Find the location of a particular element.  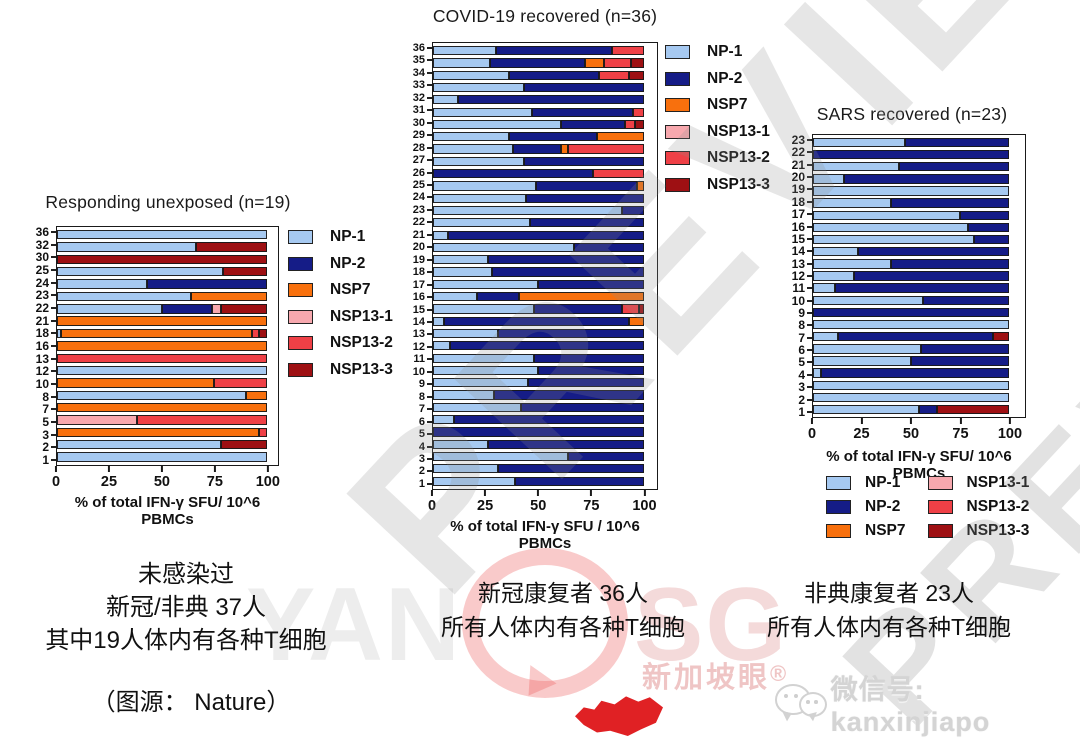

tick-label: 75 is located at coordinates (214, 482).